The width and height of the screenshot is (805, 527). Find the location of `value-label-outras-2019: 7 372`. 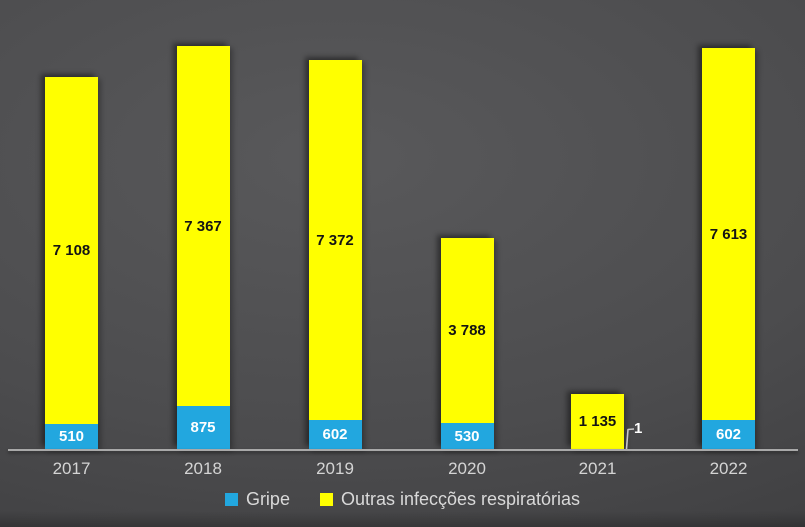

value-label-outras-2019: 7 372 is located at coordinates (335, 240).